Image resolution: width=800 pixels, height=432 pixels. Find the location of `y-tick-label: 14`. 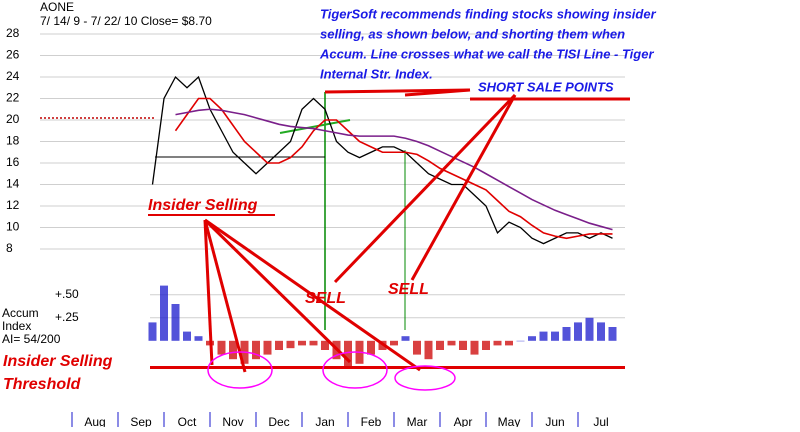

y-tick-label: 14 is located at coordinates (13, 184).